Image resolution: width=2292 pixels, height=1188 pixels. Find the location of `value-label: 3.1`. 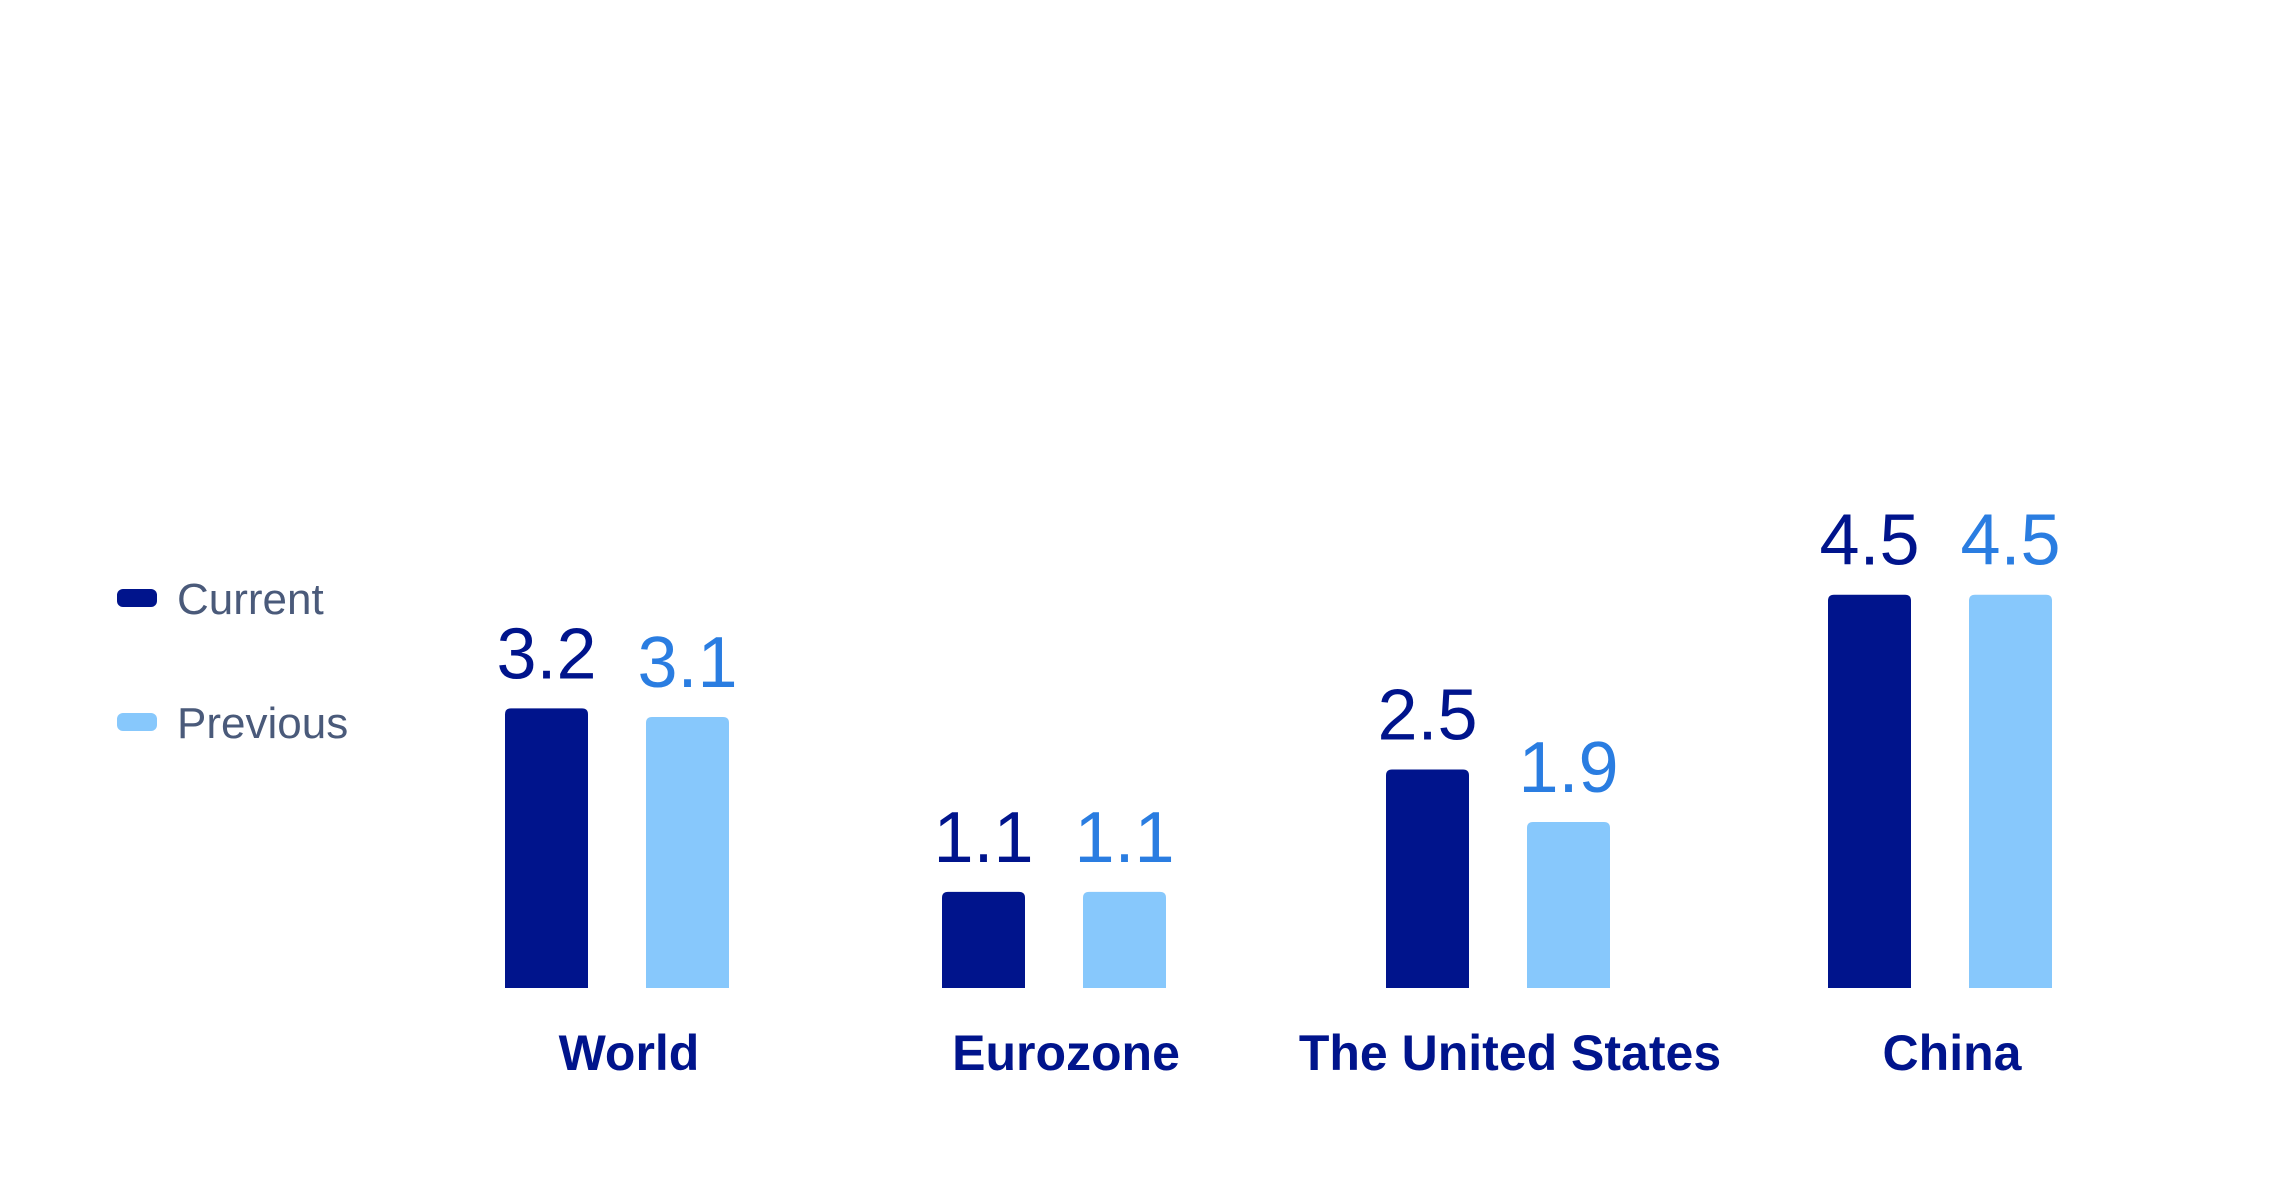

value-label: 3.1 is located at coordinates (687, 663).